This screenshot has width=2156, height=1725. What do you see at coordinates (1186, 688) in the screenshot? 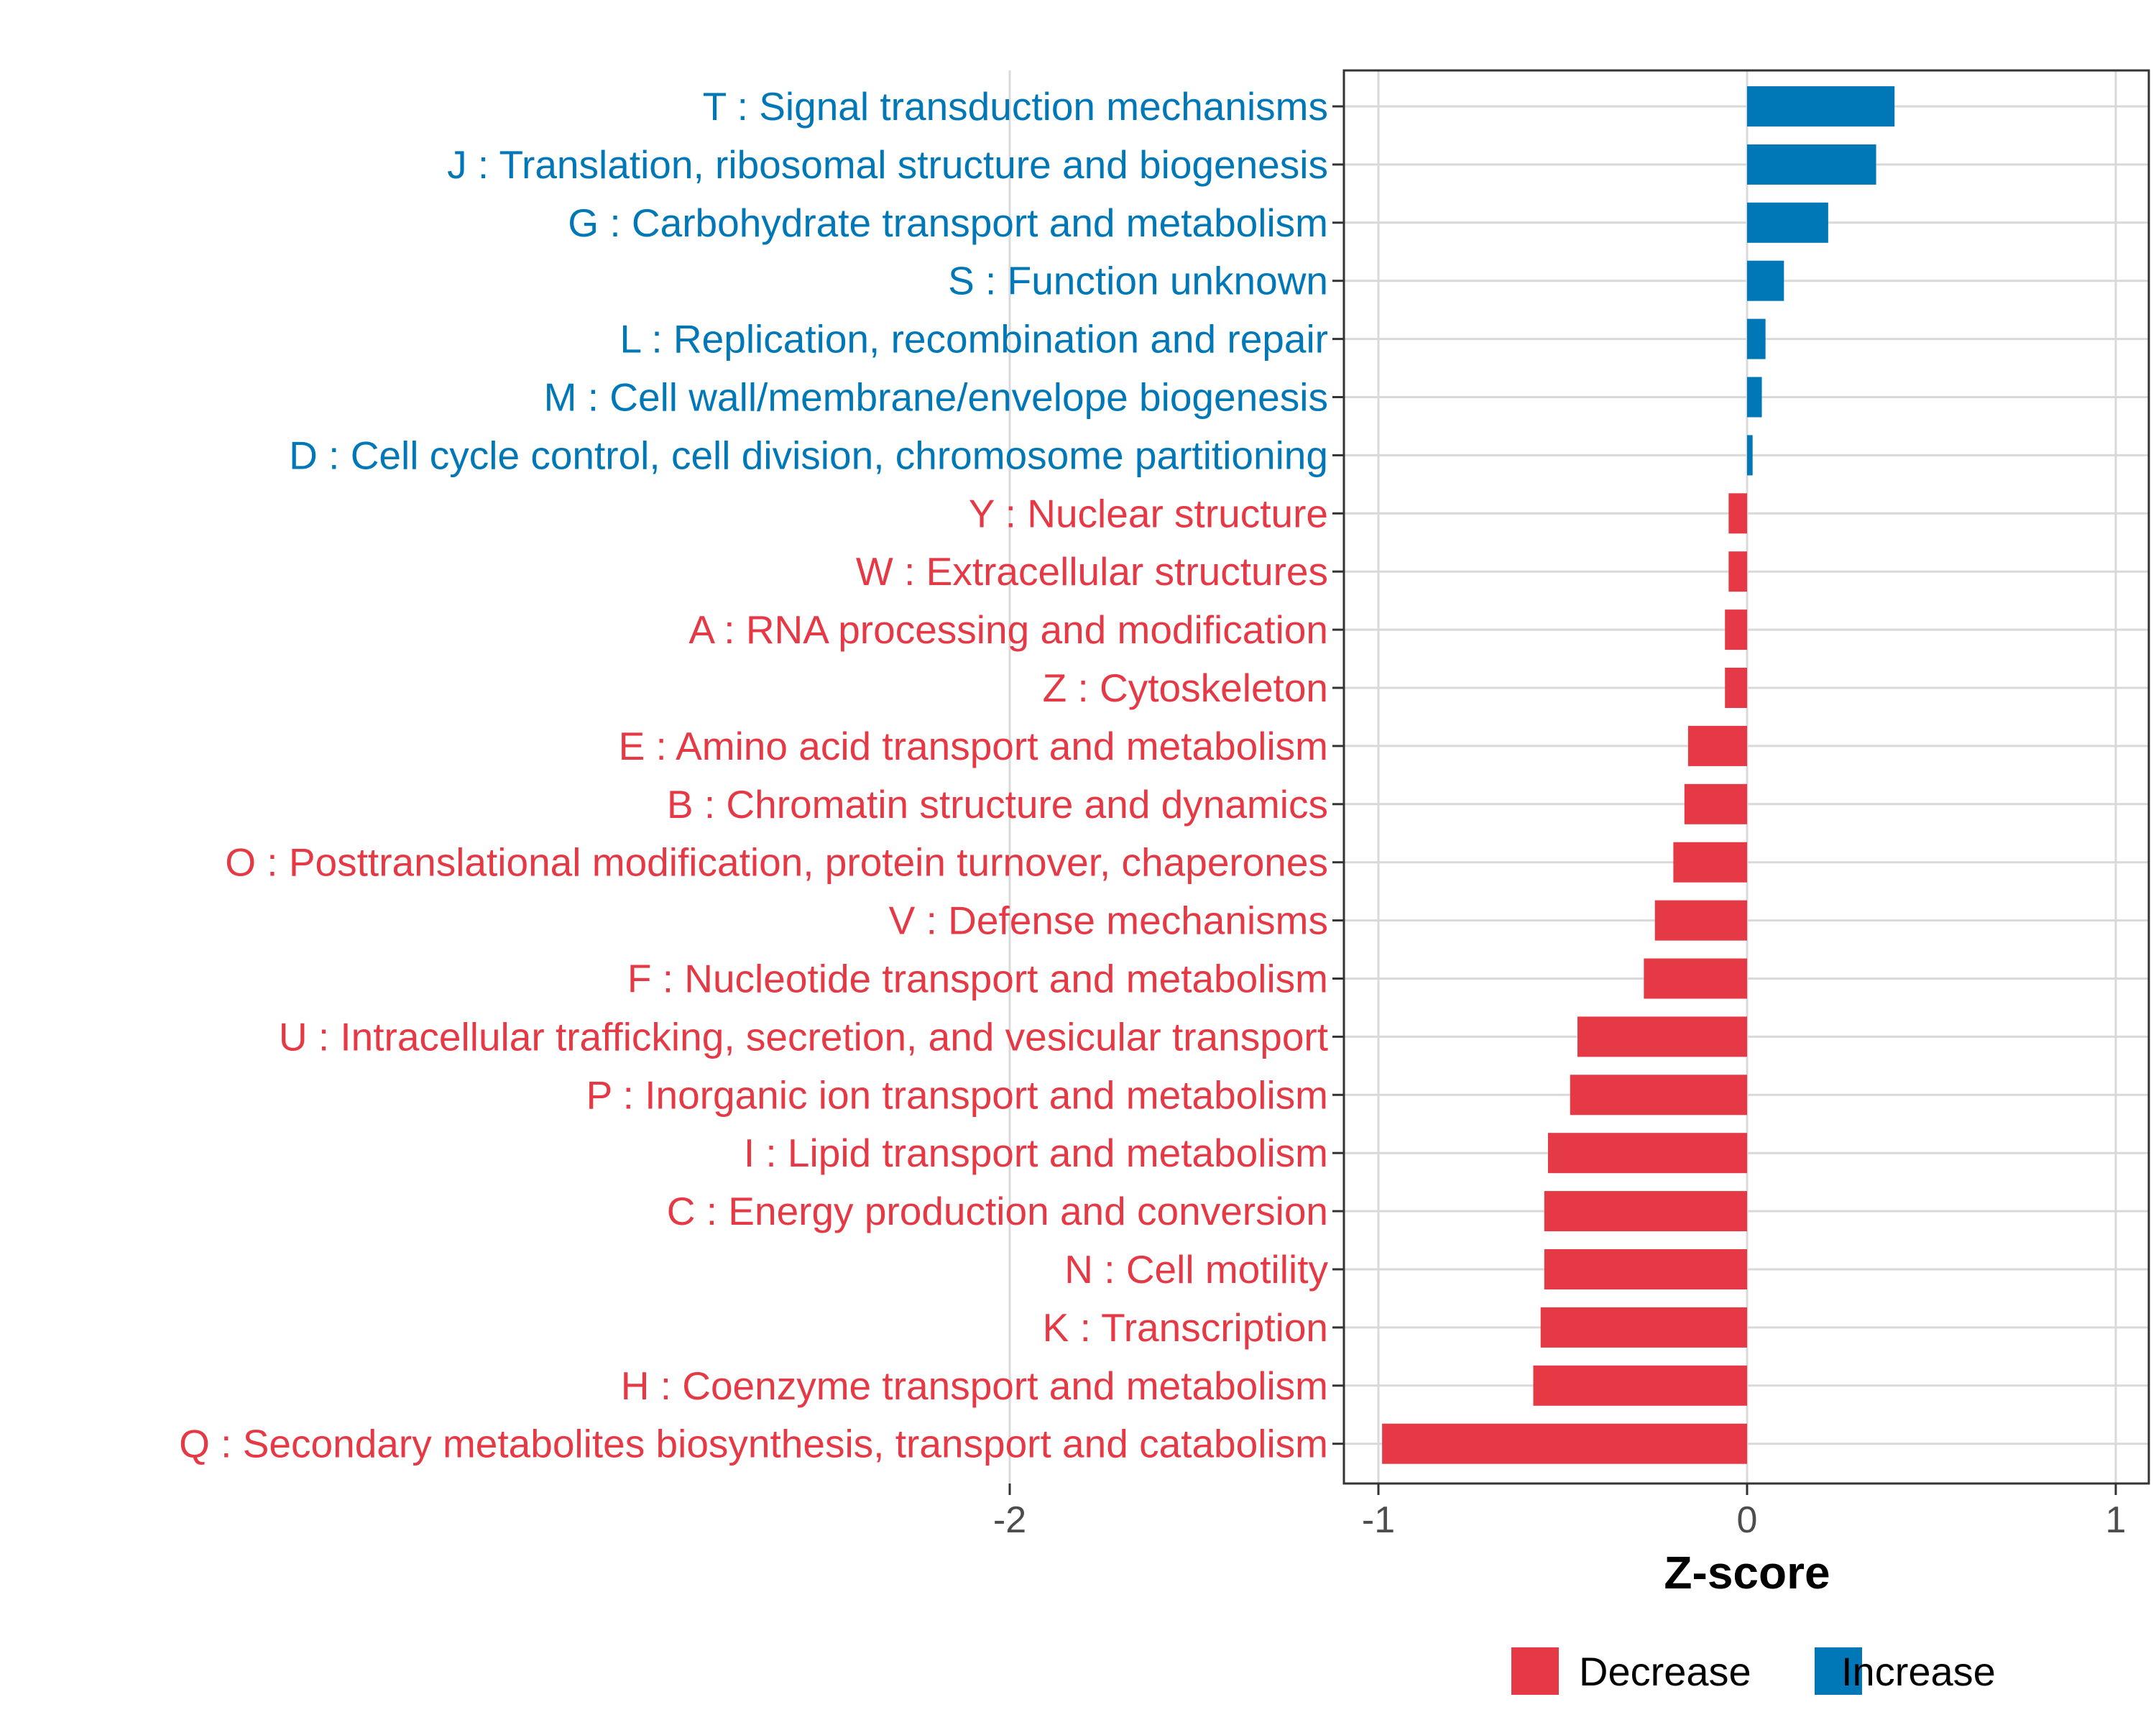
I see `category-label: Z : Cytoskeleton` at bounding box center [1186, 688].